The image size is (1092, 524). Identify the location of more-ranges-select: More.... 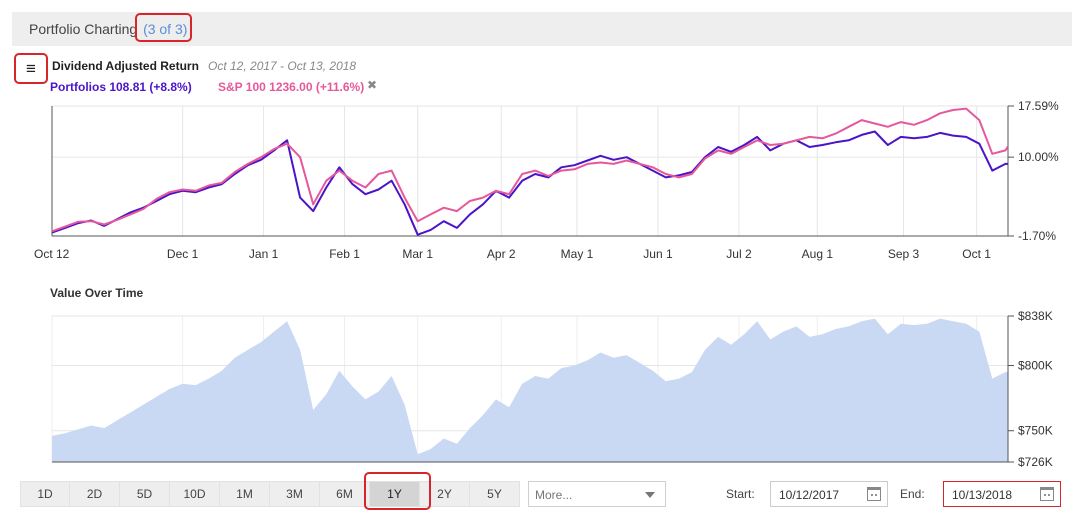
(597, 494).